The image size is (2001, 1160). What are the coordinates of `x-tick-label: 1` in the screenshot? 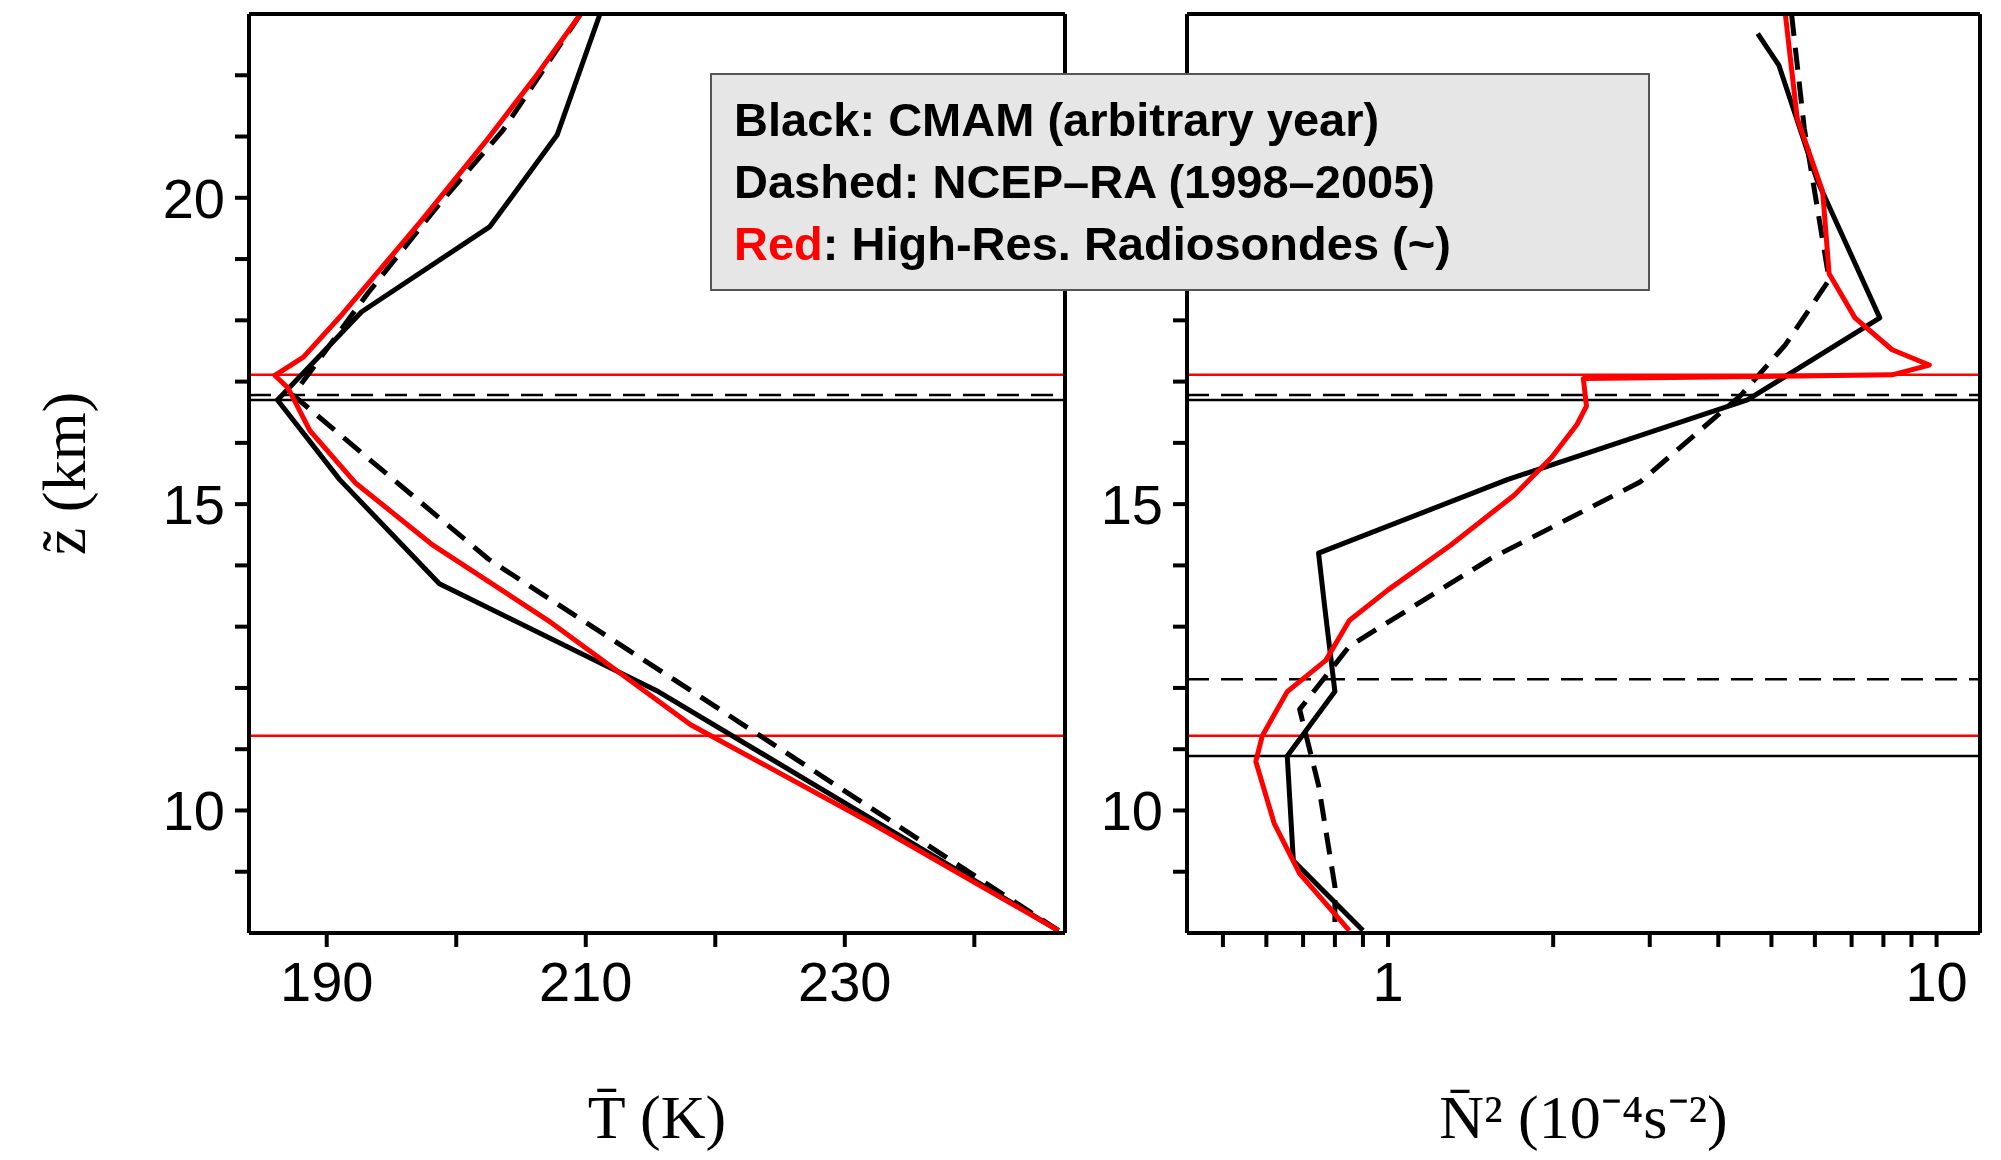 It's located at (1388, 981).